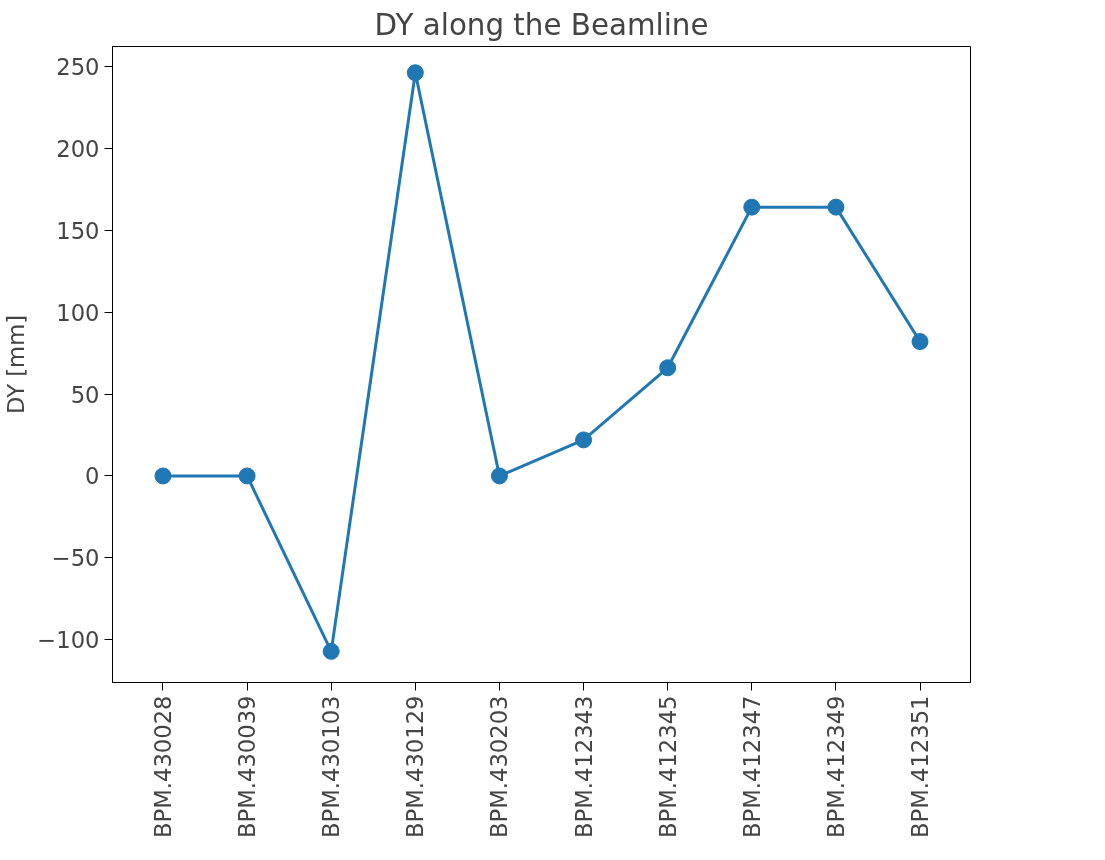  Describe the element at coordinates (583, 766) in the screenshot. I see `x-tick-label: BPM.412343` at that location.